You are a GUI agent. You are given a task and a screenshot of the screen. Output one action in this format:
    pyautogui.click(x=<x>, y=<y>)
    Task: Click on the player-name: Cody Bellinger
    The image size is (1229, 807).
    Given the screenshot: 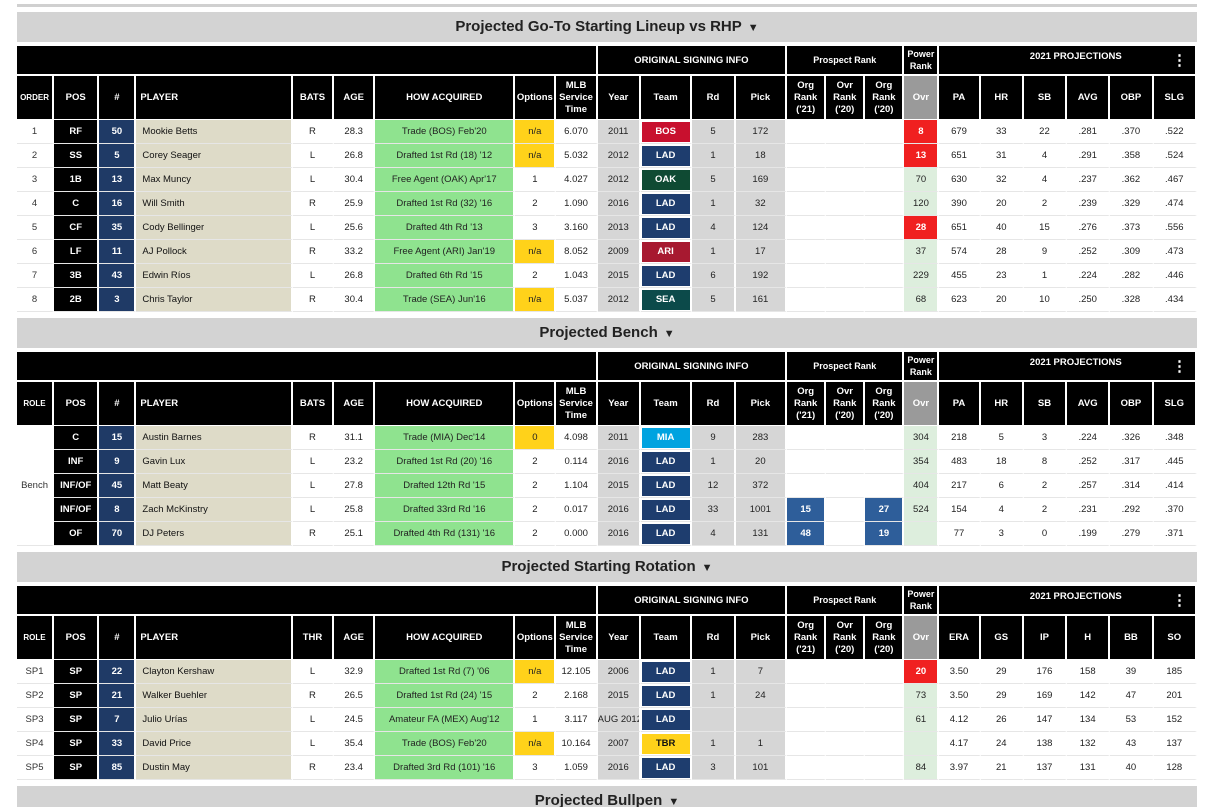 What is the action you would take?
    pyautogui.click(x=214, y=228)
    